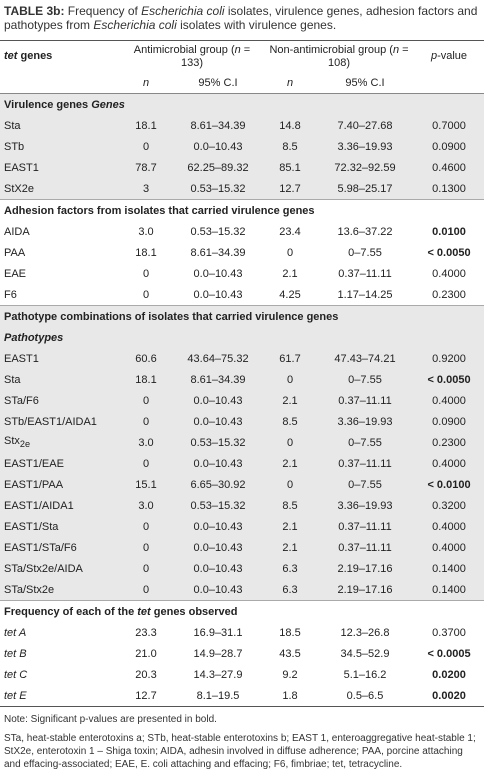 This screenshot has width=484, height=780. Describe the element at coordinates (12, 441) in the screenshot. I see `row-label-text: Stx` at that location.